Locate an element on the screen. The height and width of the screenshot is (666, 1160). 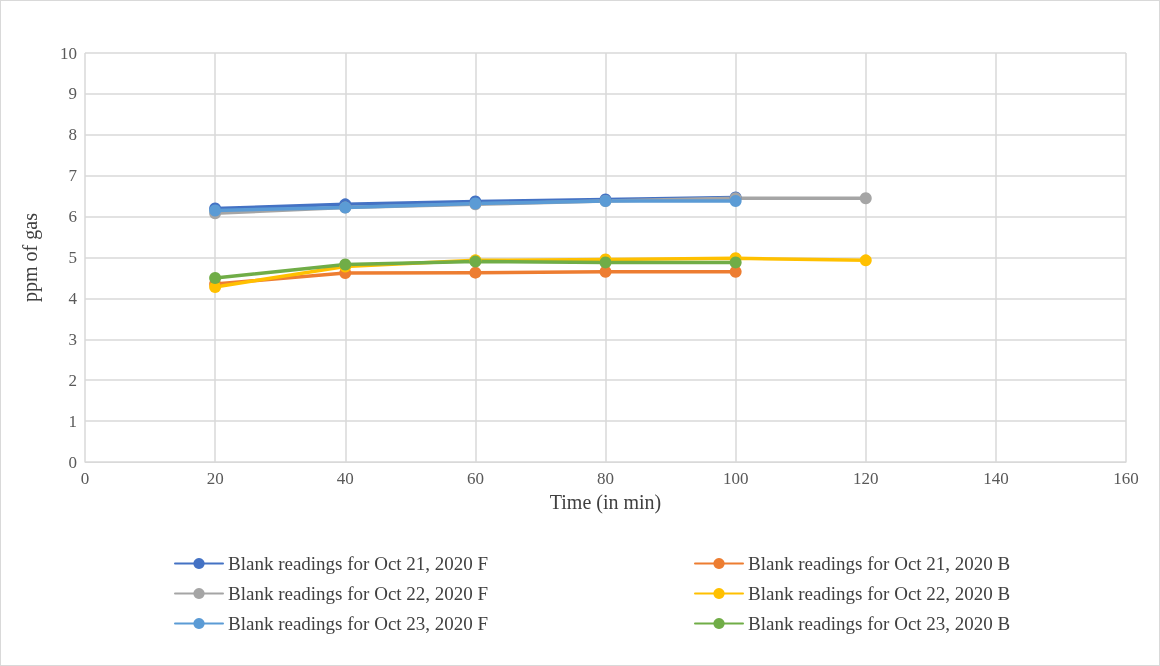
y-tick-label: 2 is located at coordinates (72, 380).